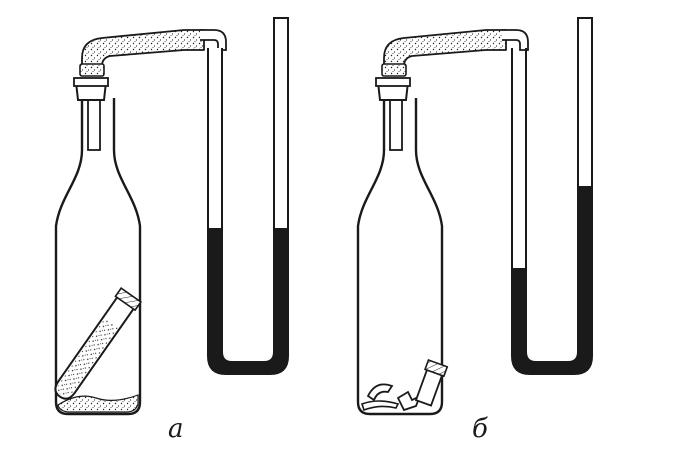 This screenshot has width=673, height=461. What do you see at coordinates (98, 403) in the screenshot?
I see `liquid-mound-a` at bounding box center [98, 403].